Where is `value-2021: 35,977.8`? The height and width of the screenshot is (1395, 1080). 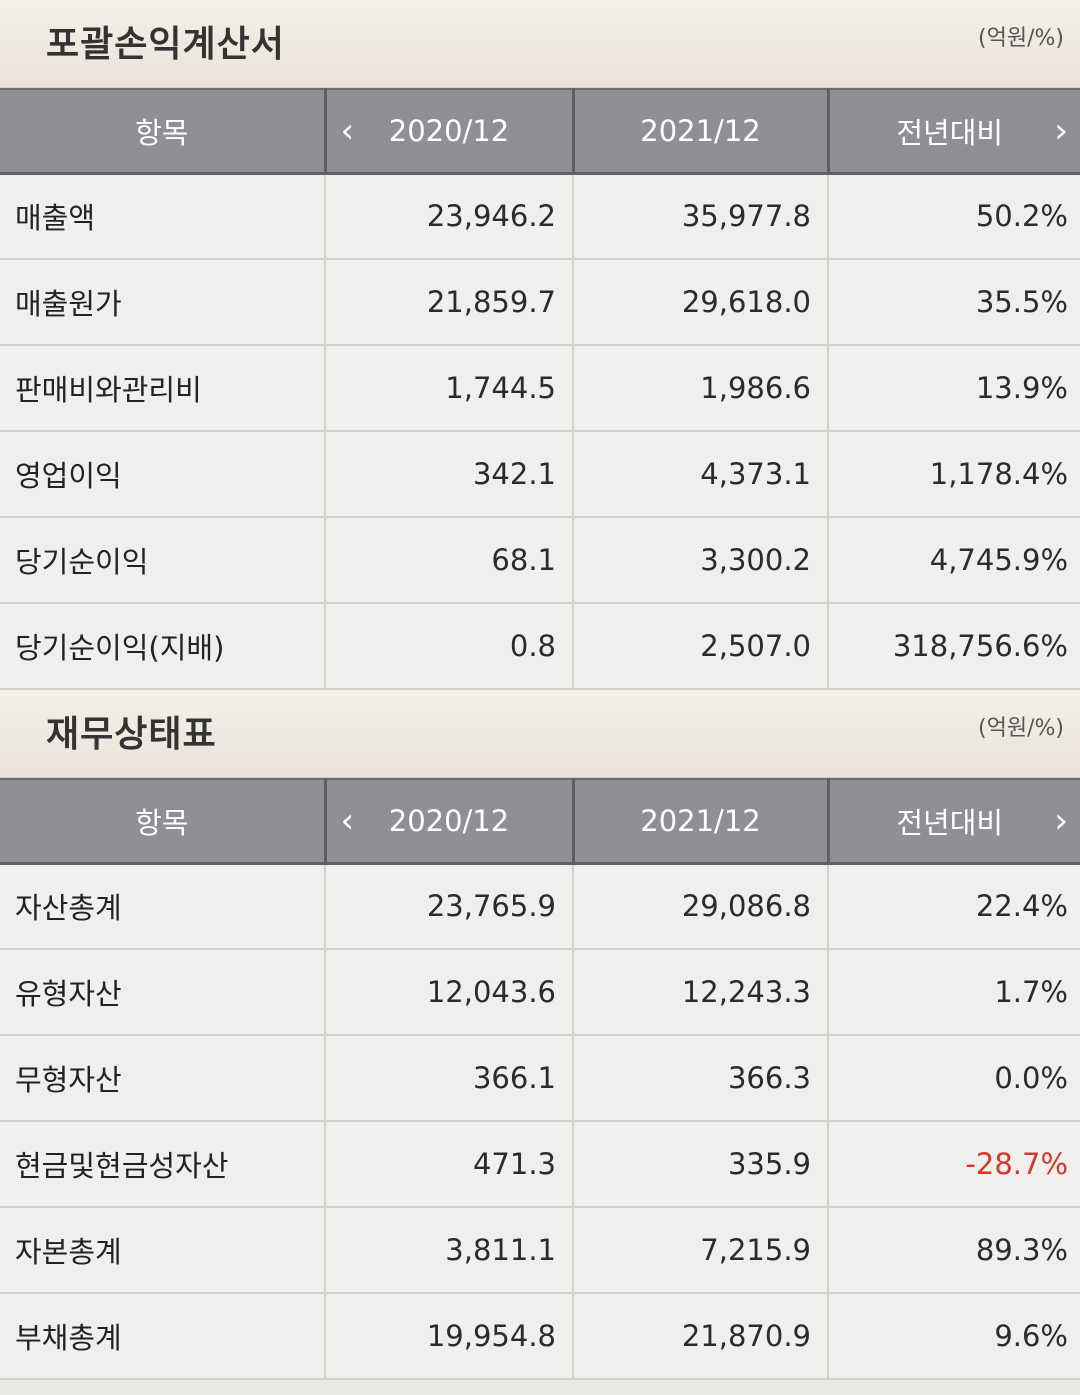
value-2021: 35,977.8 is located at coordinates (701, 216).